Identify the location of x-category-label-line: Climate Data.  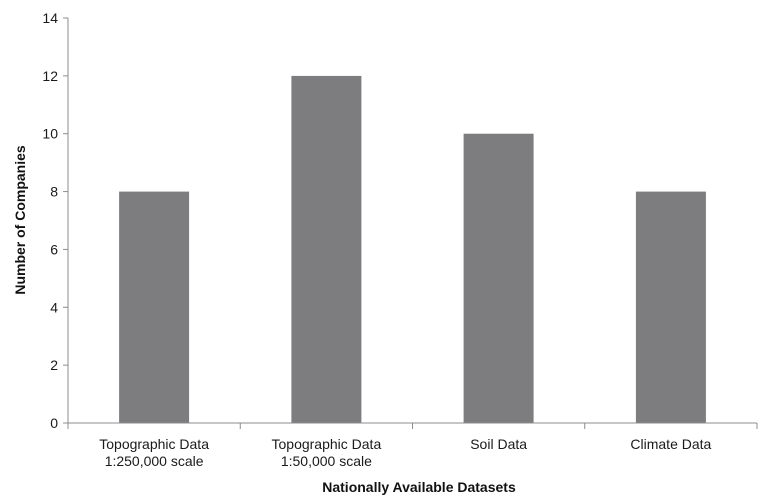
(670, 444).